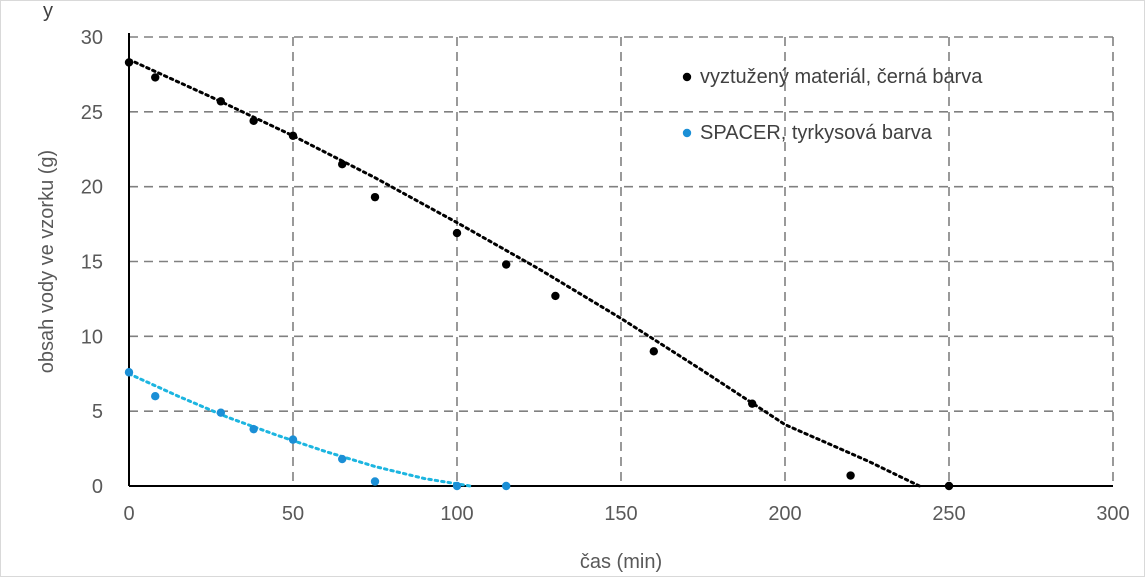 This screenshot has width=1145, height=578. What do you see at coordinates (621, 562) in the screenshot?
I see `x-axis-title: čas (min)` at bounding box center [621, 562].